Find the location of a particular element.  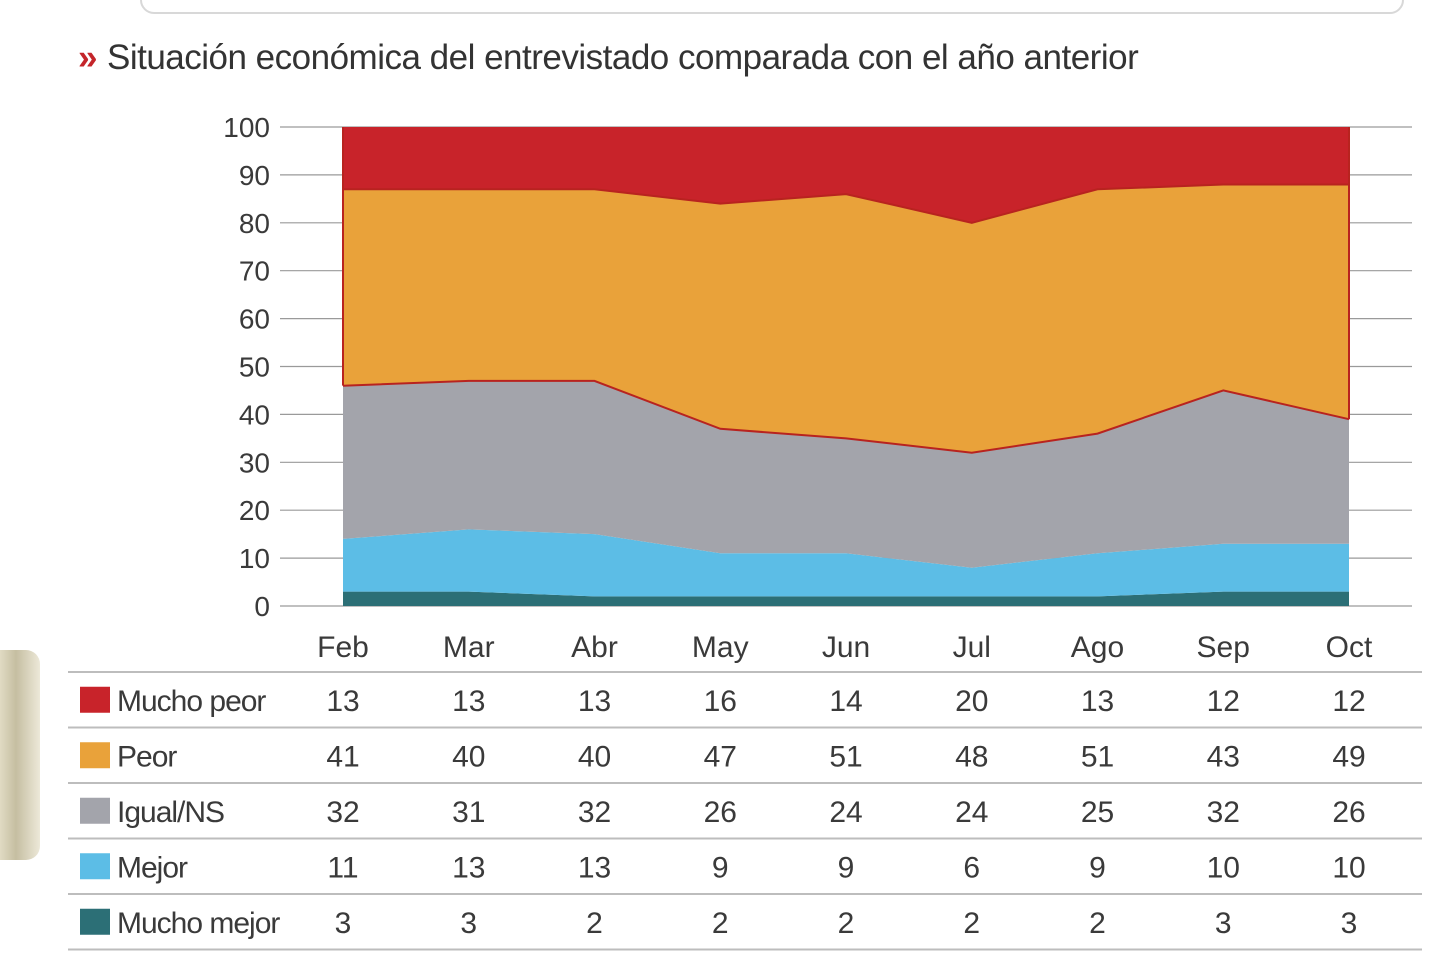

y-axis: 0 10 20 30 40 50 60 70 80 90 100 is located at coordinates (246, 367).